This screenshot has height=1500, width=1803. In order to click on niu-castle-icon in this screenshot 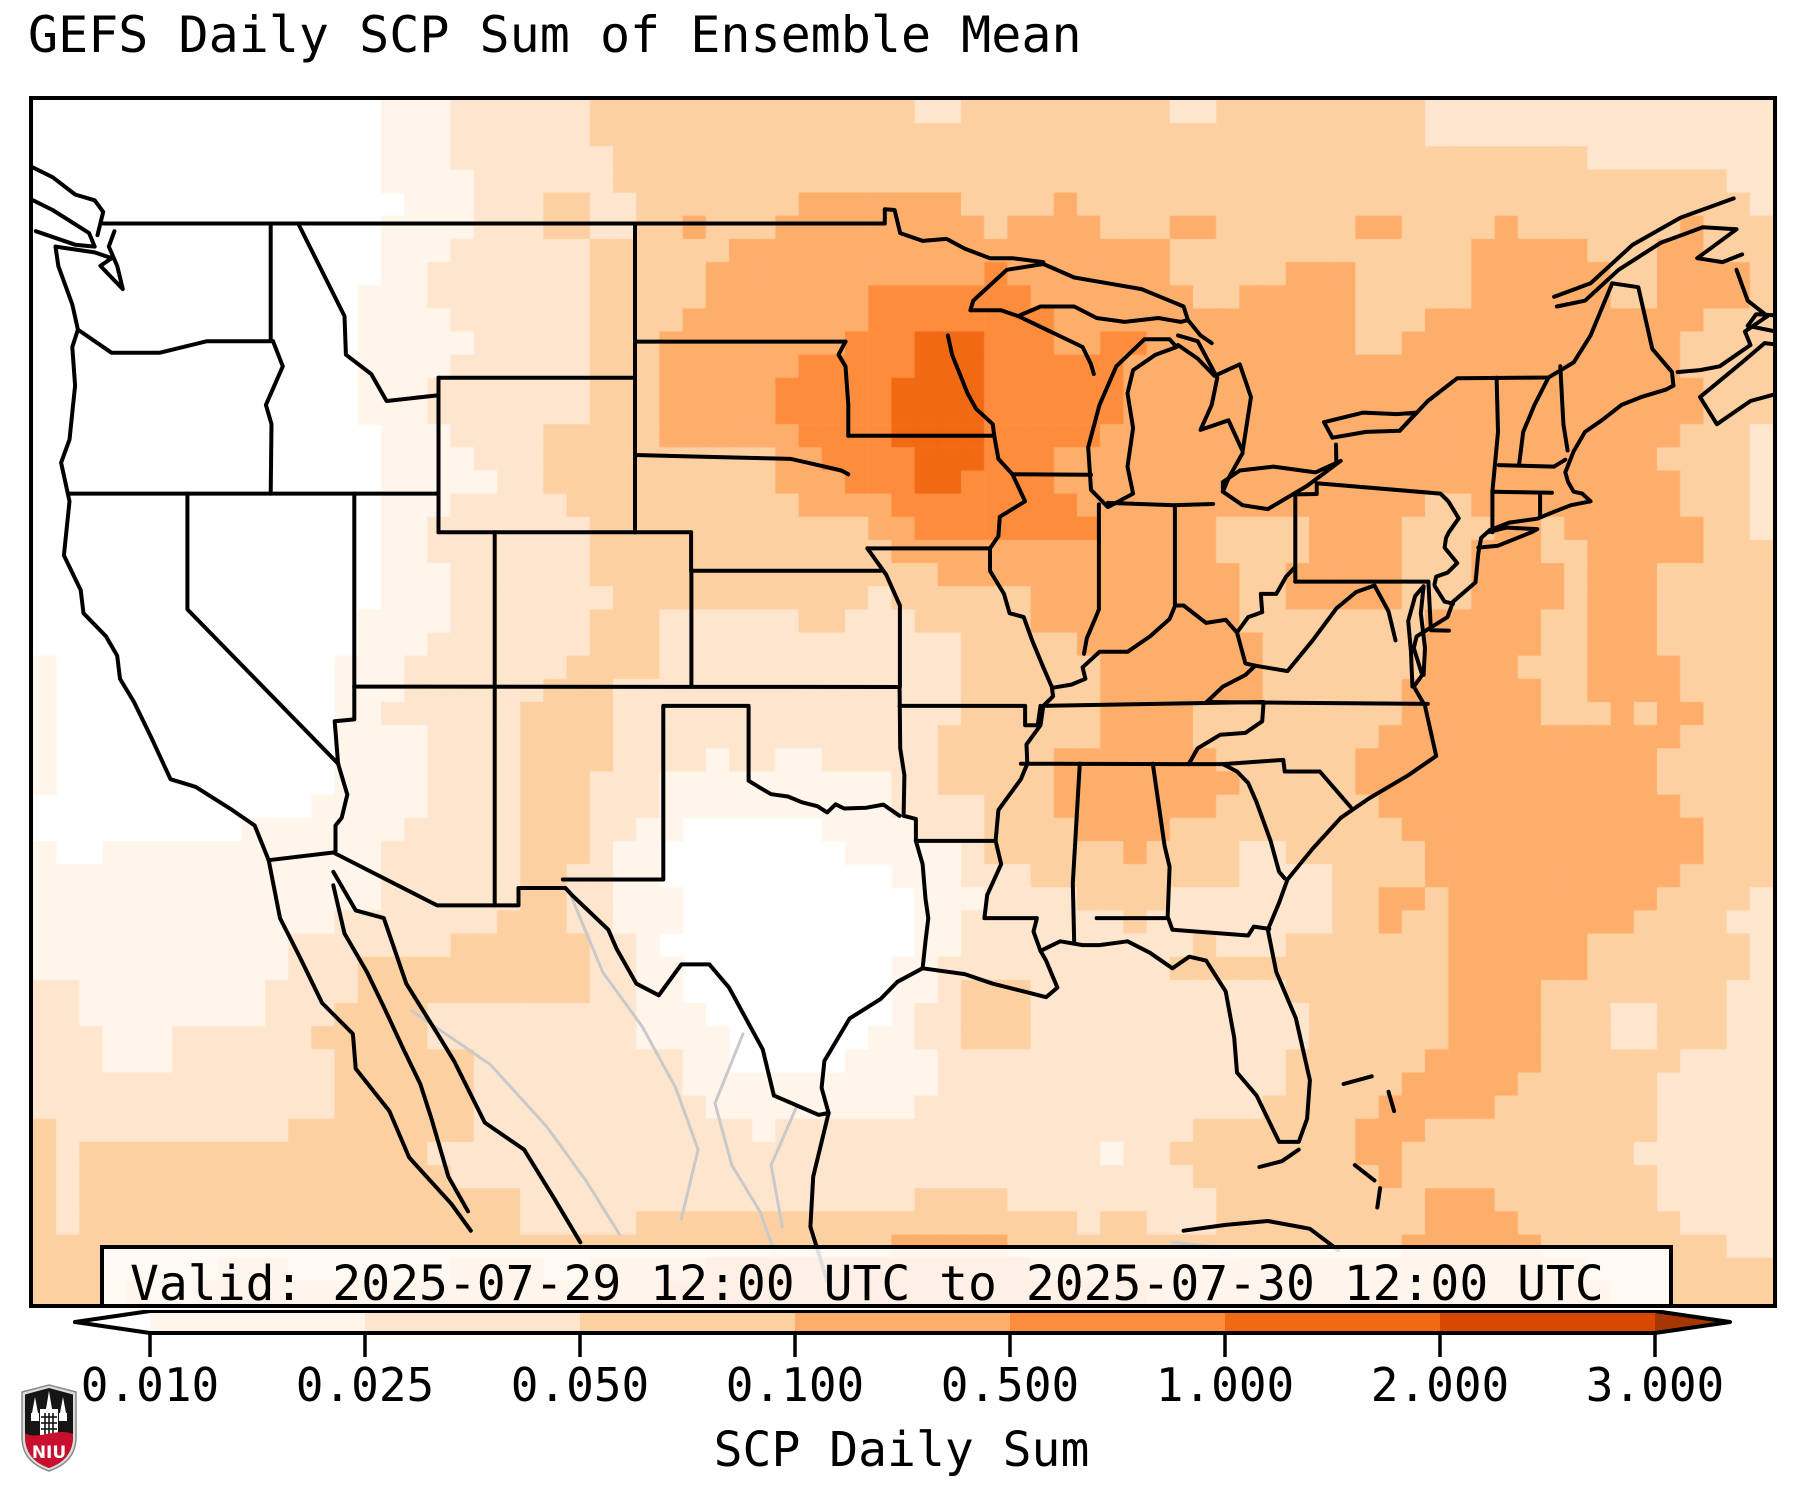, I will do `click(49, 1415)`.